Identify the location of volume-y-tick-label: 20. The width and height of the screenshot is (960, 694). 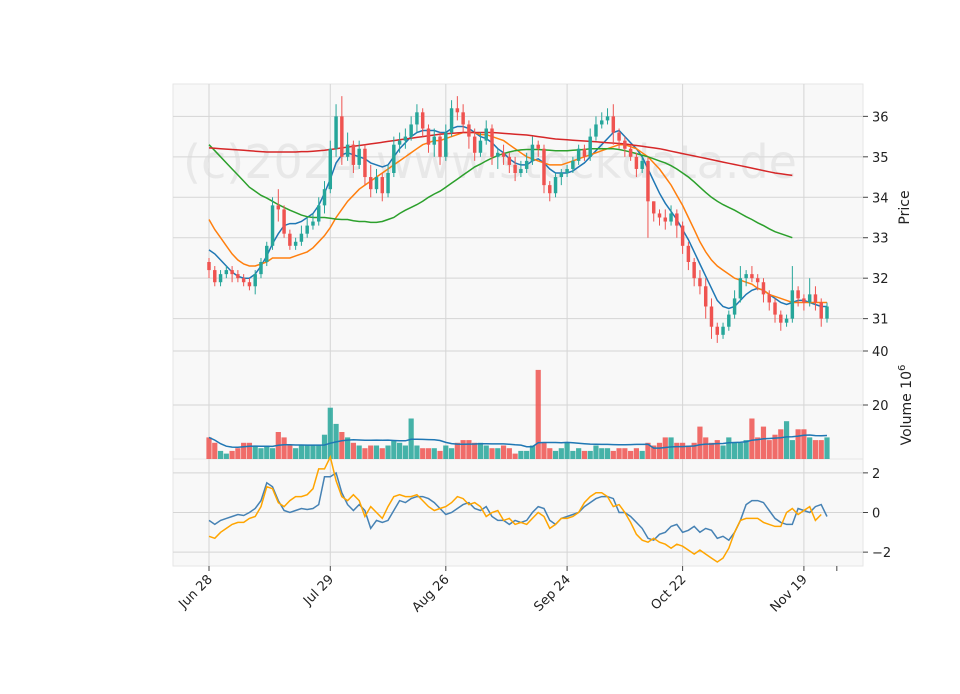
(880, 406).